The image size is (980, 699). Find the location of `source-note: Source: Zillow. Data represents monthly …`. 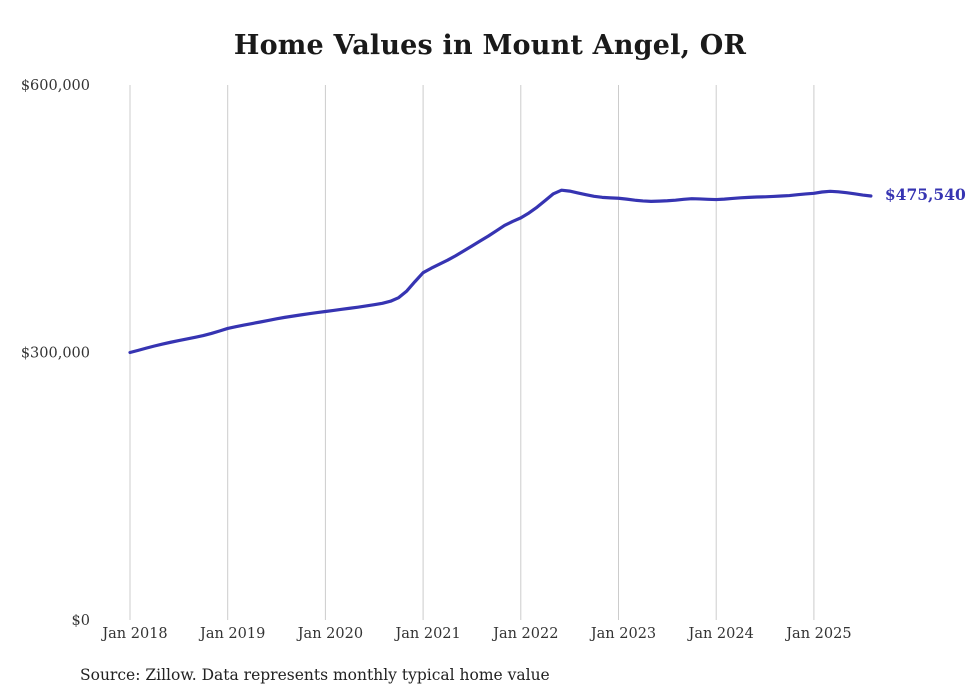

source-note: Source: Zillow. Data represents monthly … is located at coordinates (315, 675).